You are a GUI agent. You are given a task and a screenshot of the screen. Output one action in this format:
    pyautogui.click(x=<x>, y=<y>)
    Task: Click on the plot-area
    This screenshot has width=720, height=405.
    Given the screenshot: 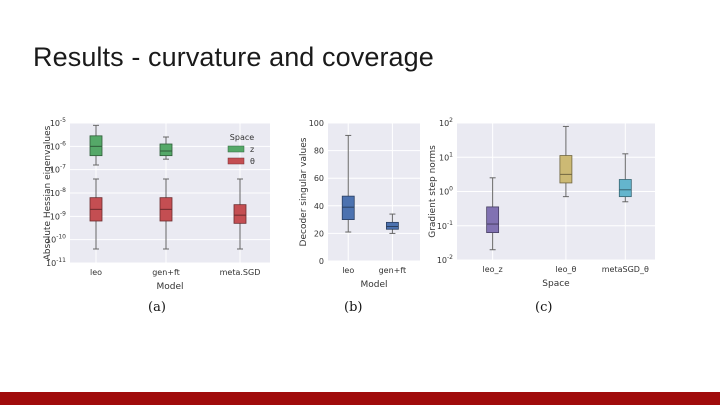 What is the action you would take?
    pyautogui.click(x=374, y=192)
    